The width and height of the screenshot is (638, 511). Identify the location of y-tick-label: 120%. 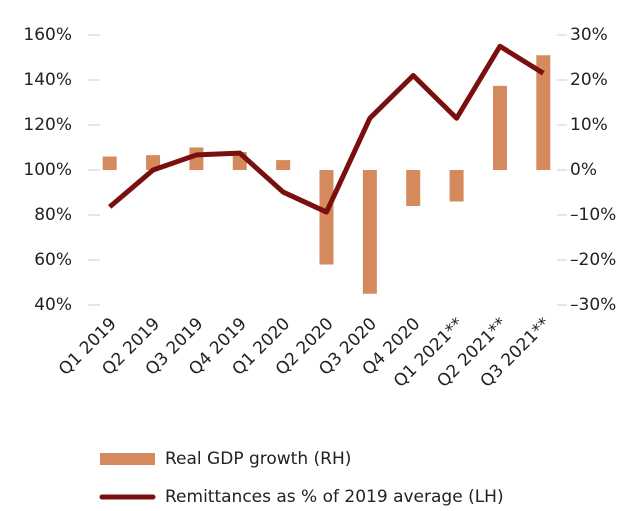
(47, 125).